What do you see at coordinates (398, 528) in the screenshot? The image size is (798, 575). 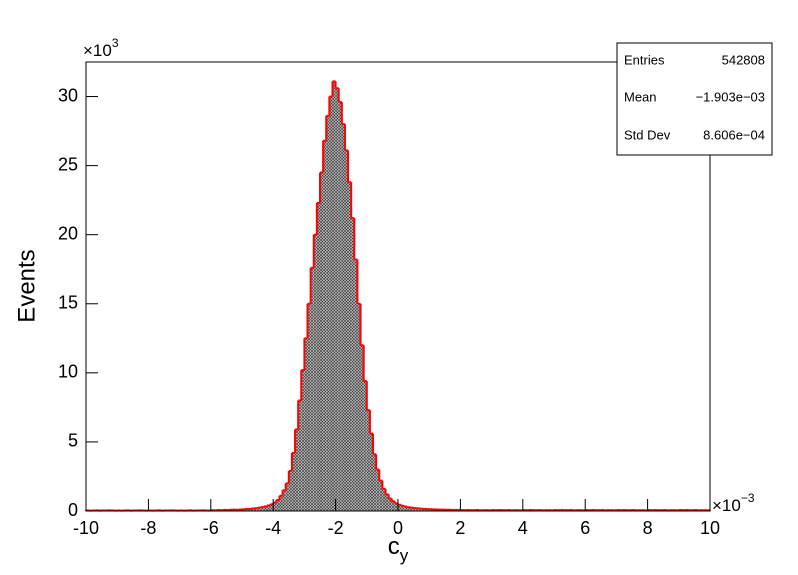 I see `x-tick-label: 0` at bounding box center [398, 528].